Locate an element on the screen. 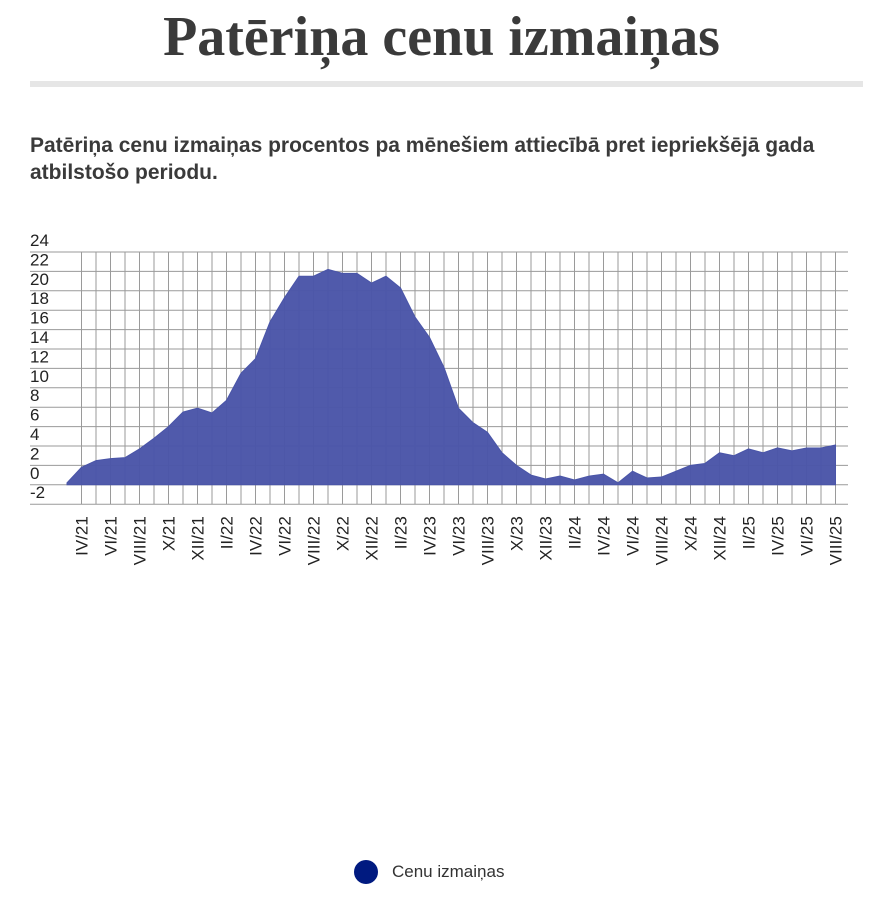 Image resolution: width=883 pixels, height=917 pixels. chart-title: Patēriņa cenu izmaiņas is located at coordinates (441, 37).